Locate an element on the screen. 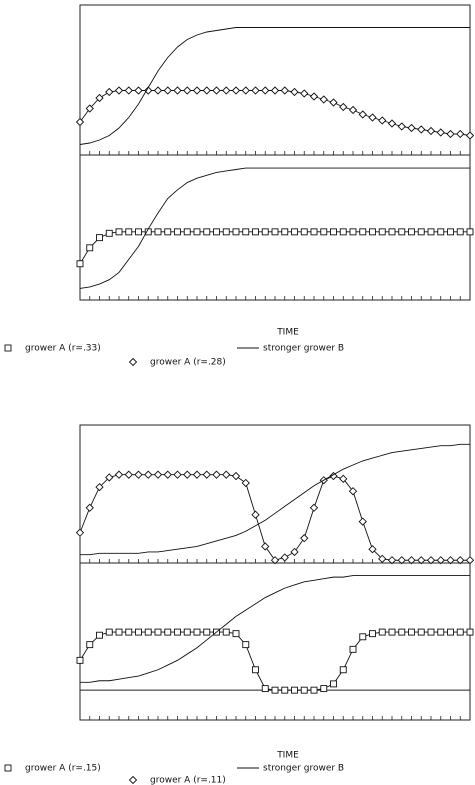 This screenshot has width=475, height=785. plot-frame is located at coordinates (275, 494).